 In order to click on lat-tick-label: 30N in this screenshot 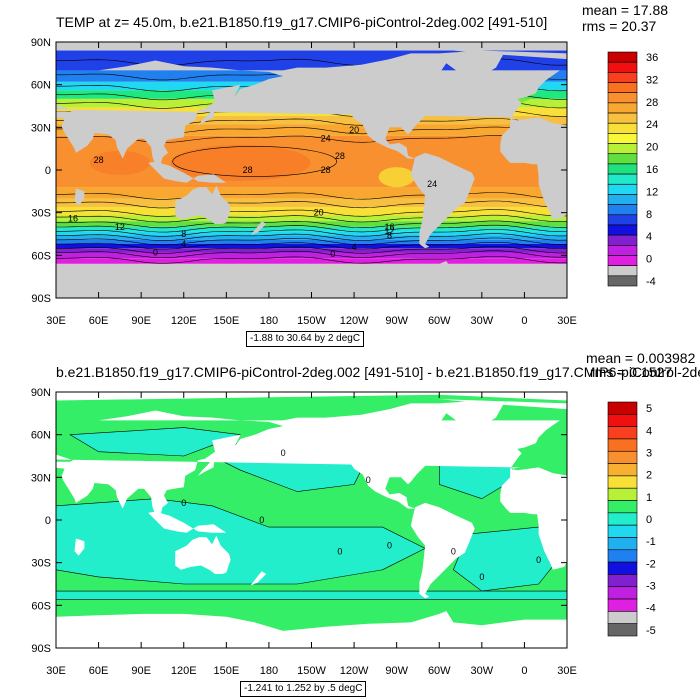, I will do `click(41, 128)`.